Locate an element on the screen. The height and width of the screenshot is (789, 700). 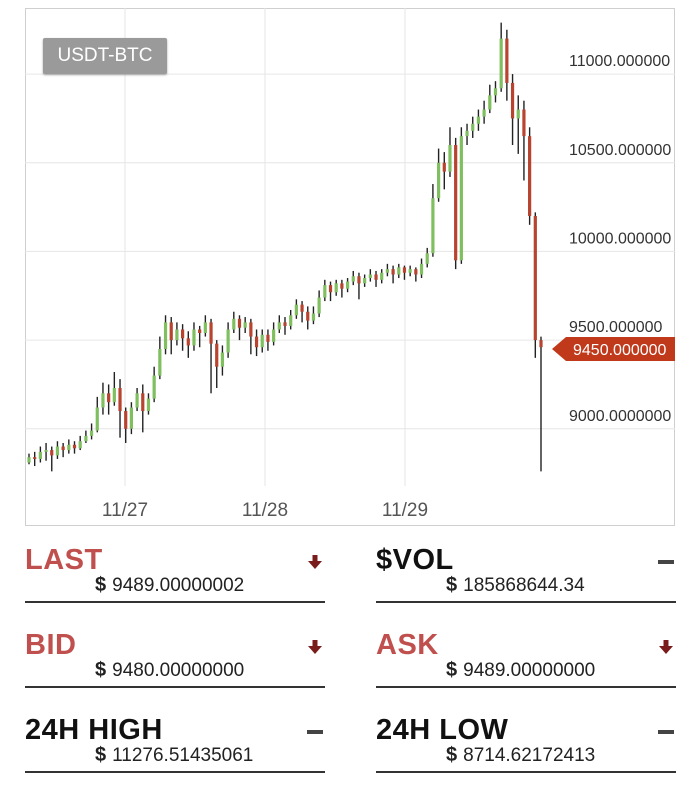
price-tag-bg is located at coordinates (613, 348).